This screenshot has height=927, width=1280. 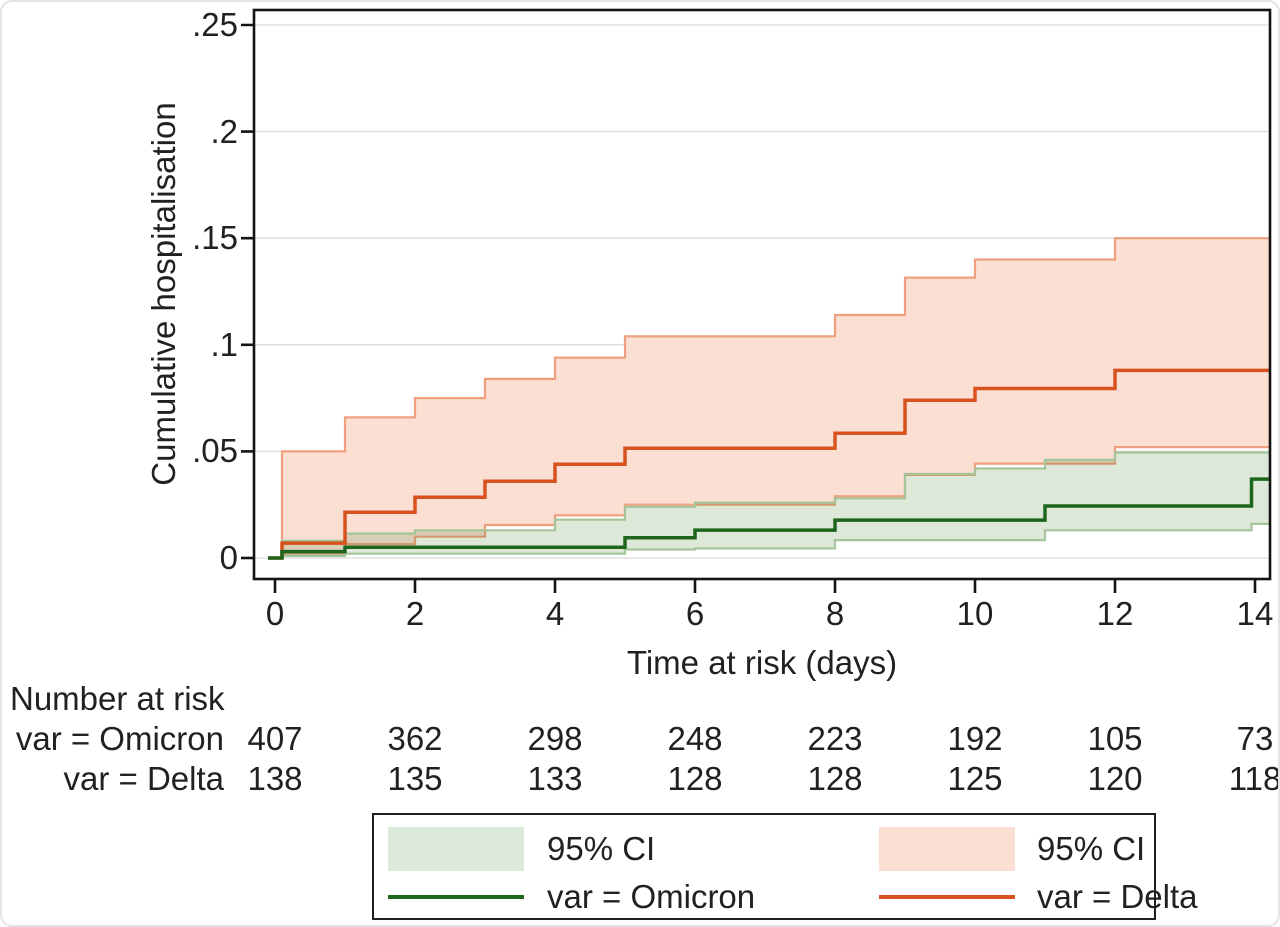 What do you see at coordinates (1255, 738) in the screenshot?
I see `risk-count-omicron-day14: 73` at bounding box center [1255, 738].